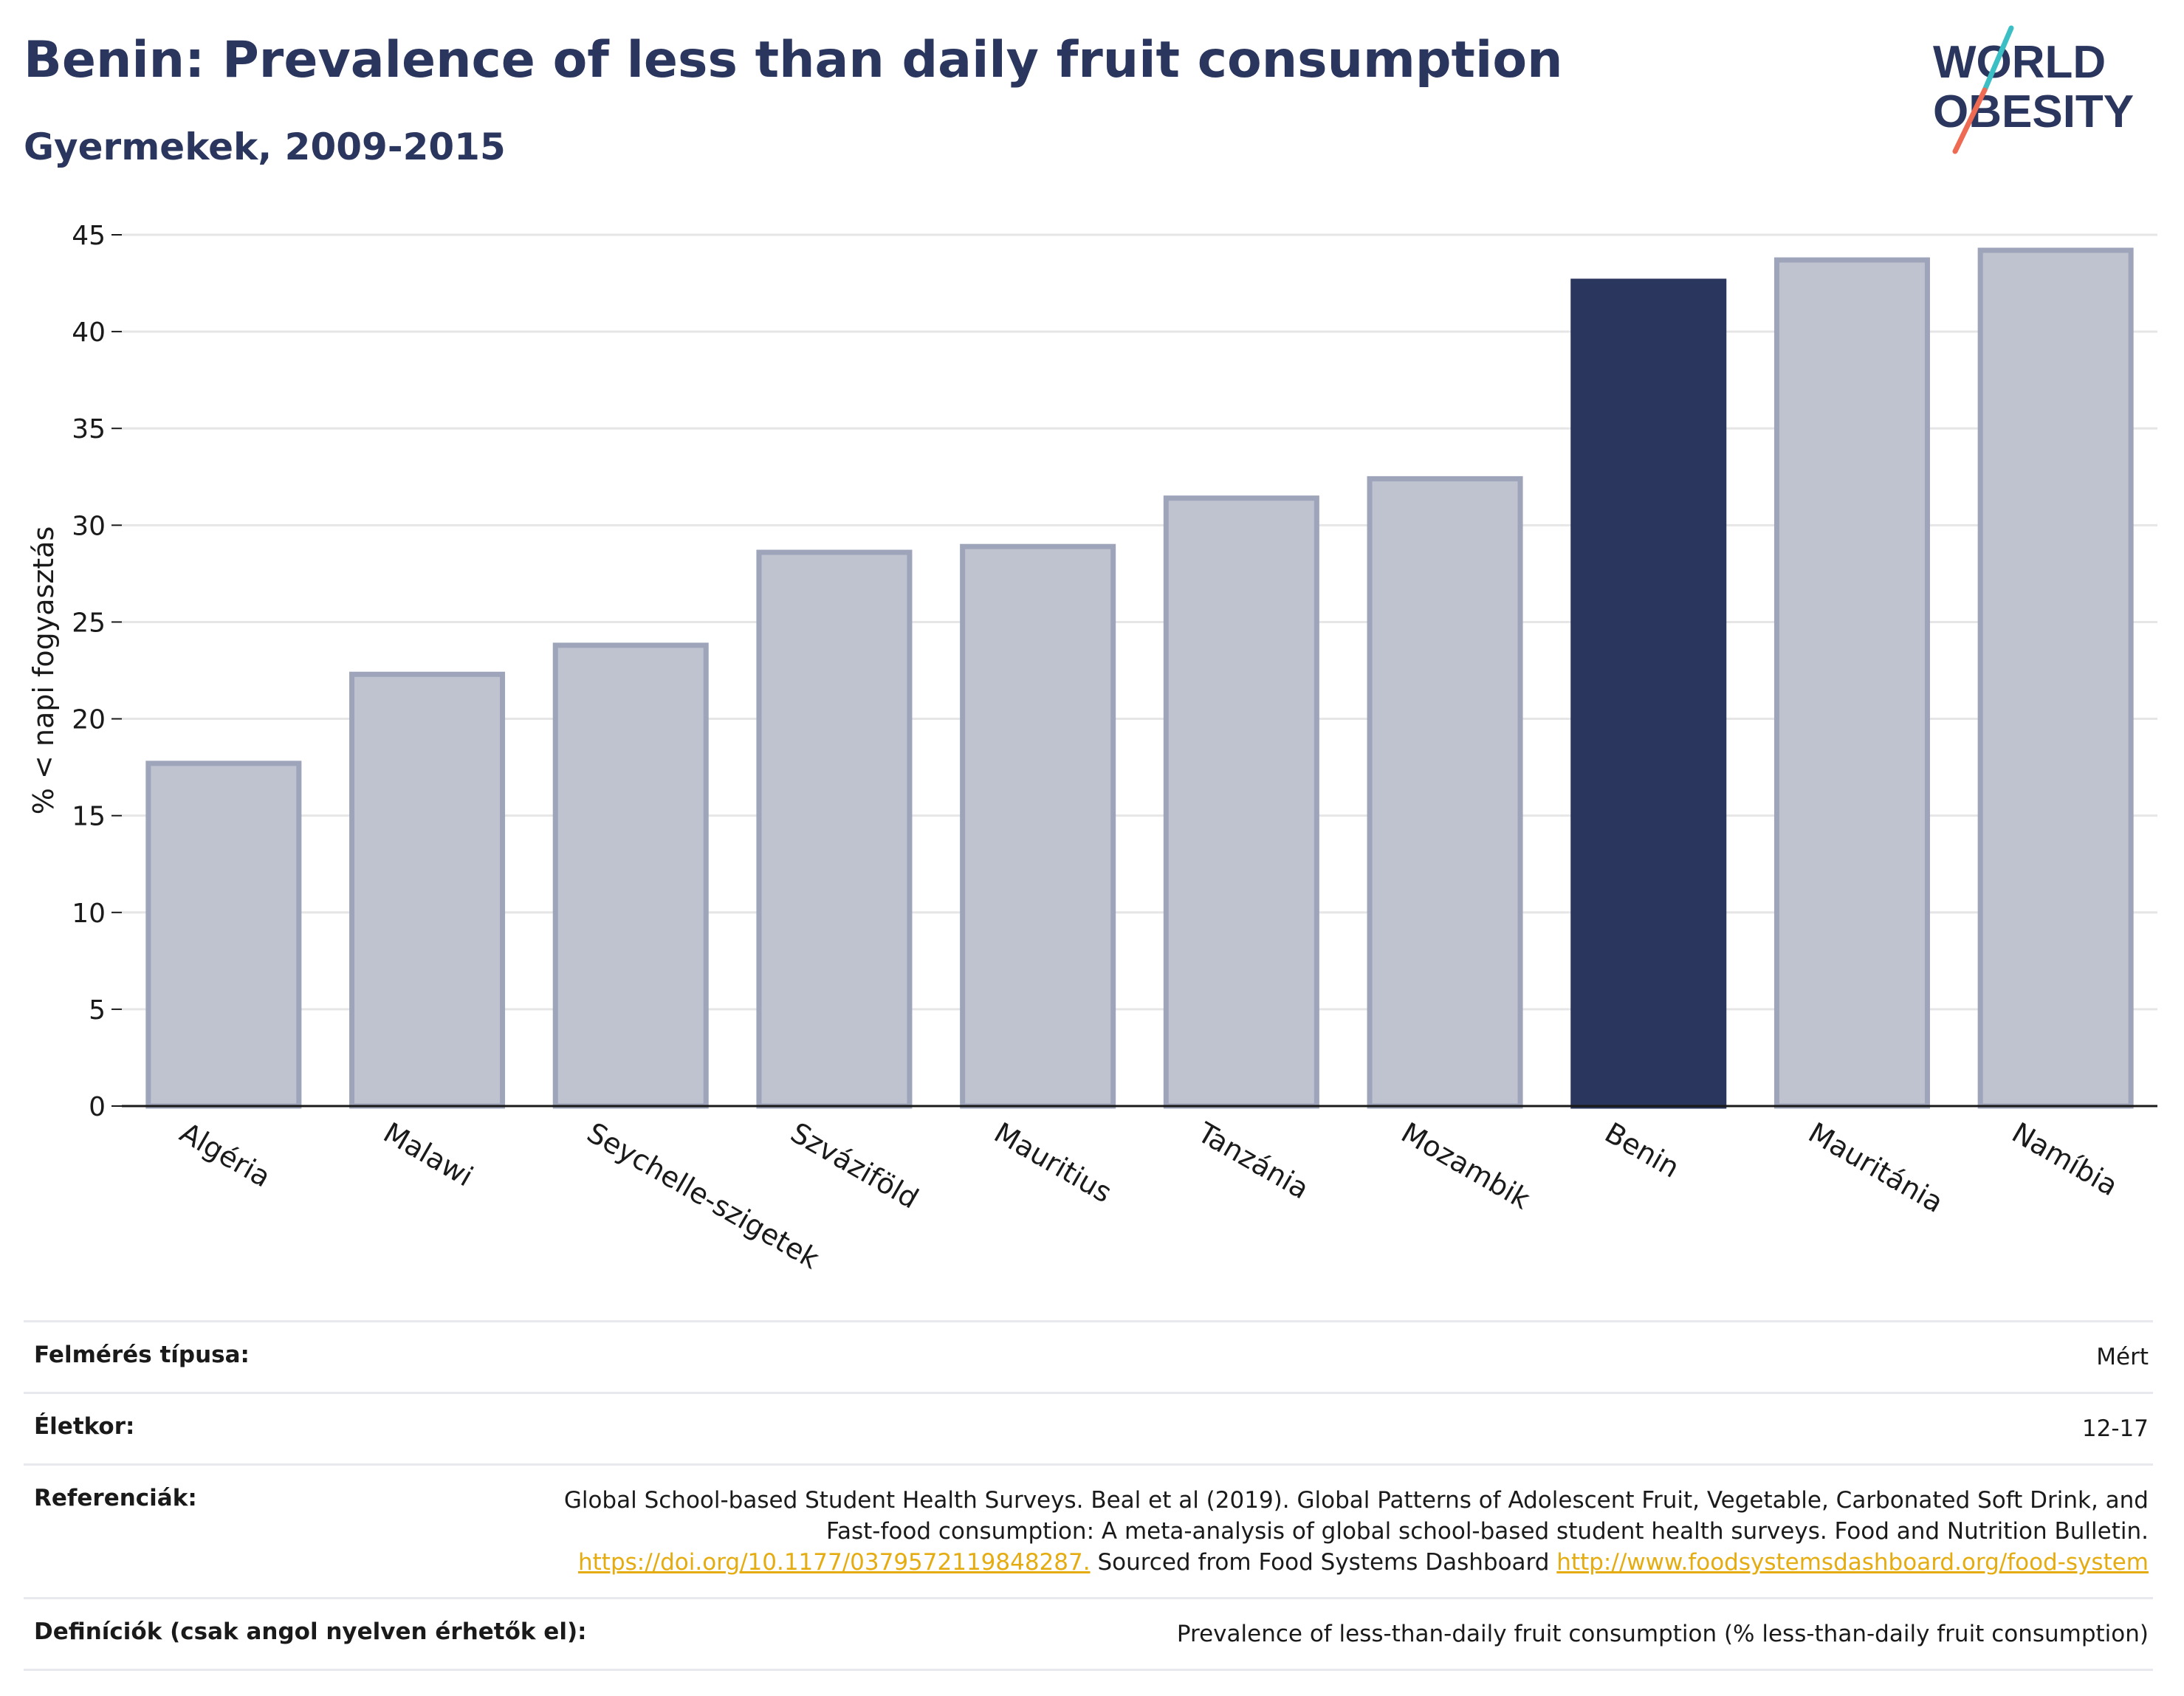 The width and height of the screenshot is (2184, 1696). Describe the element at coordinates (89, 914) in the screenshot. I see `y-tick-label: 10` at that location.